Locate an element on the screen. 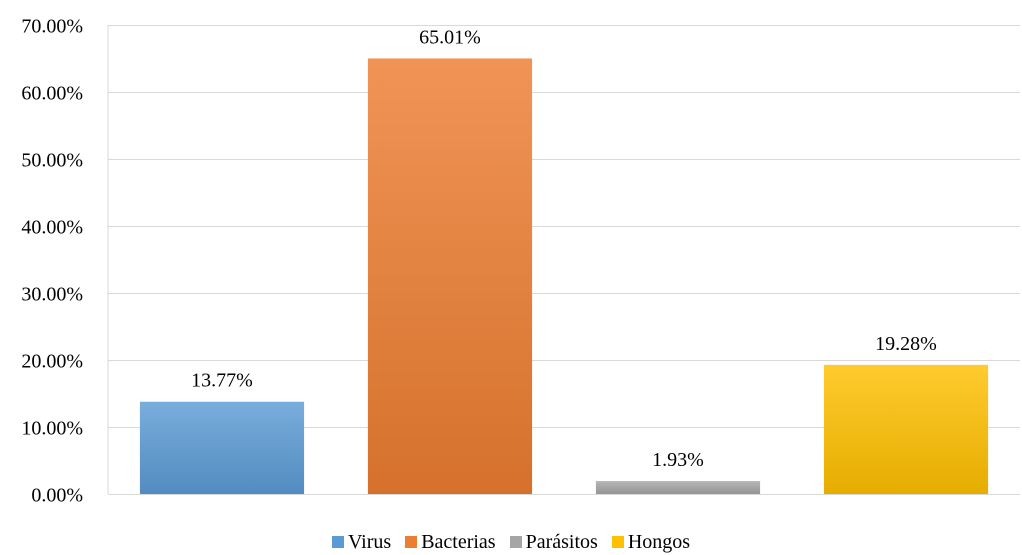 Image resolution: width=1022 pixels, height=555 pixels. data-label: 13.77% is located at coordinates (222, 381).